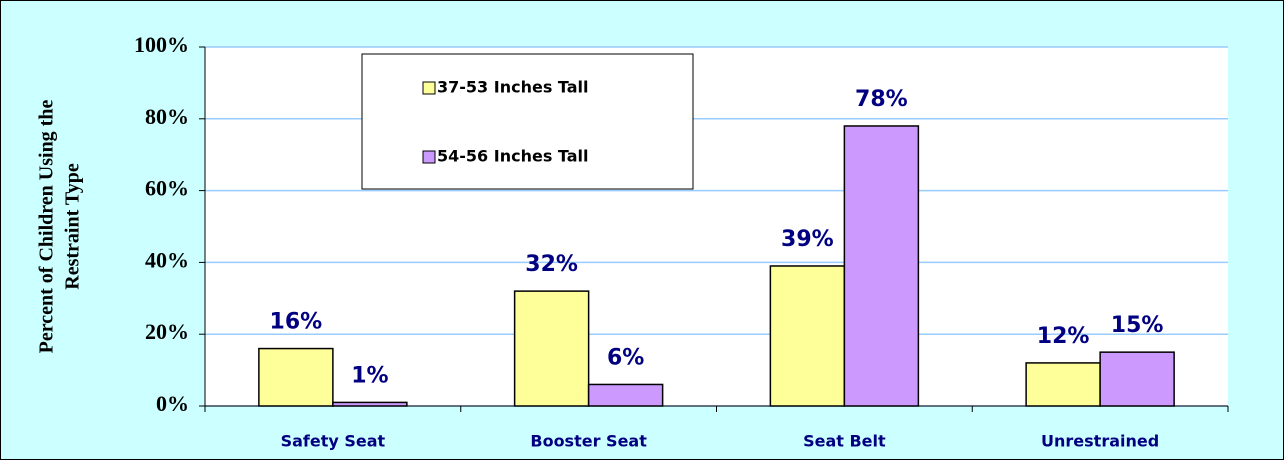  Describe the element at coordinates (844, 441) in the screenshot. I see `x-tick-label: Seat Belt` at that location.